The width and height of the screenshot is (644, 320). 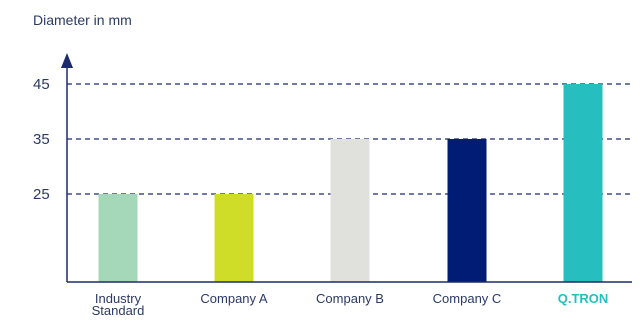 What do you see at coordinates (118, 238) in the screenshot?
I see `bar-industry-standard` at bounding box center [118, 238].